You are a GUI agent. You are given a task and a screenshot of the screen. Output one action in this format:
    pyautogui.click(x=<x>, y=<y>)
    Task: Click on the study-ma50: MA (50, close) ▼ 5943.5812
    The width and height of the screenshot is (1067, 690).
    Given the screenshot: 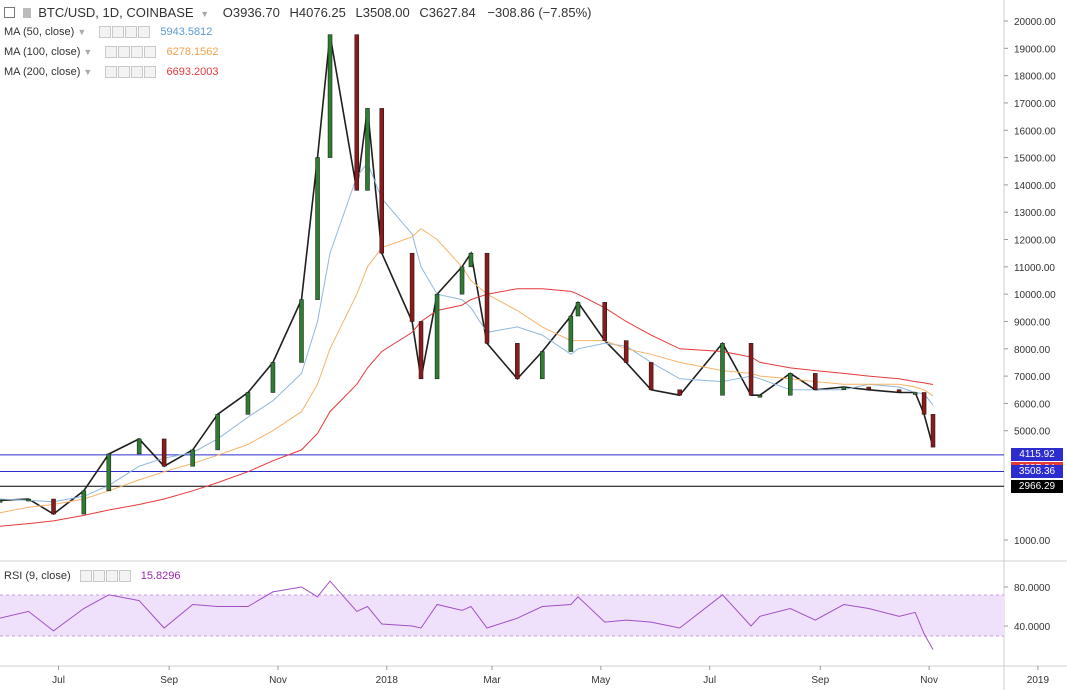 What is the action you would take?
    pyautogui.click(x=108, y=32)
    